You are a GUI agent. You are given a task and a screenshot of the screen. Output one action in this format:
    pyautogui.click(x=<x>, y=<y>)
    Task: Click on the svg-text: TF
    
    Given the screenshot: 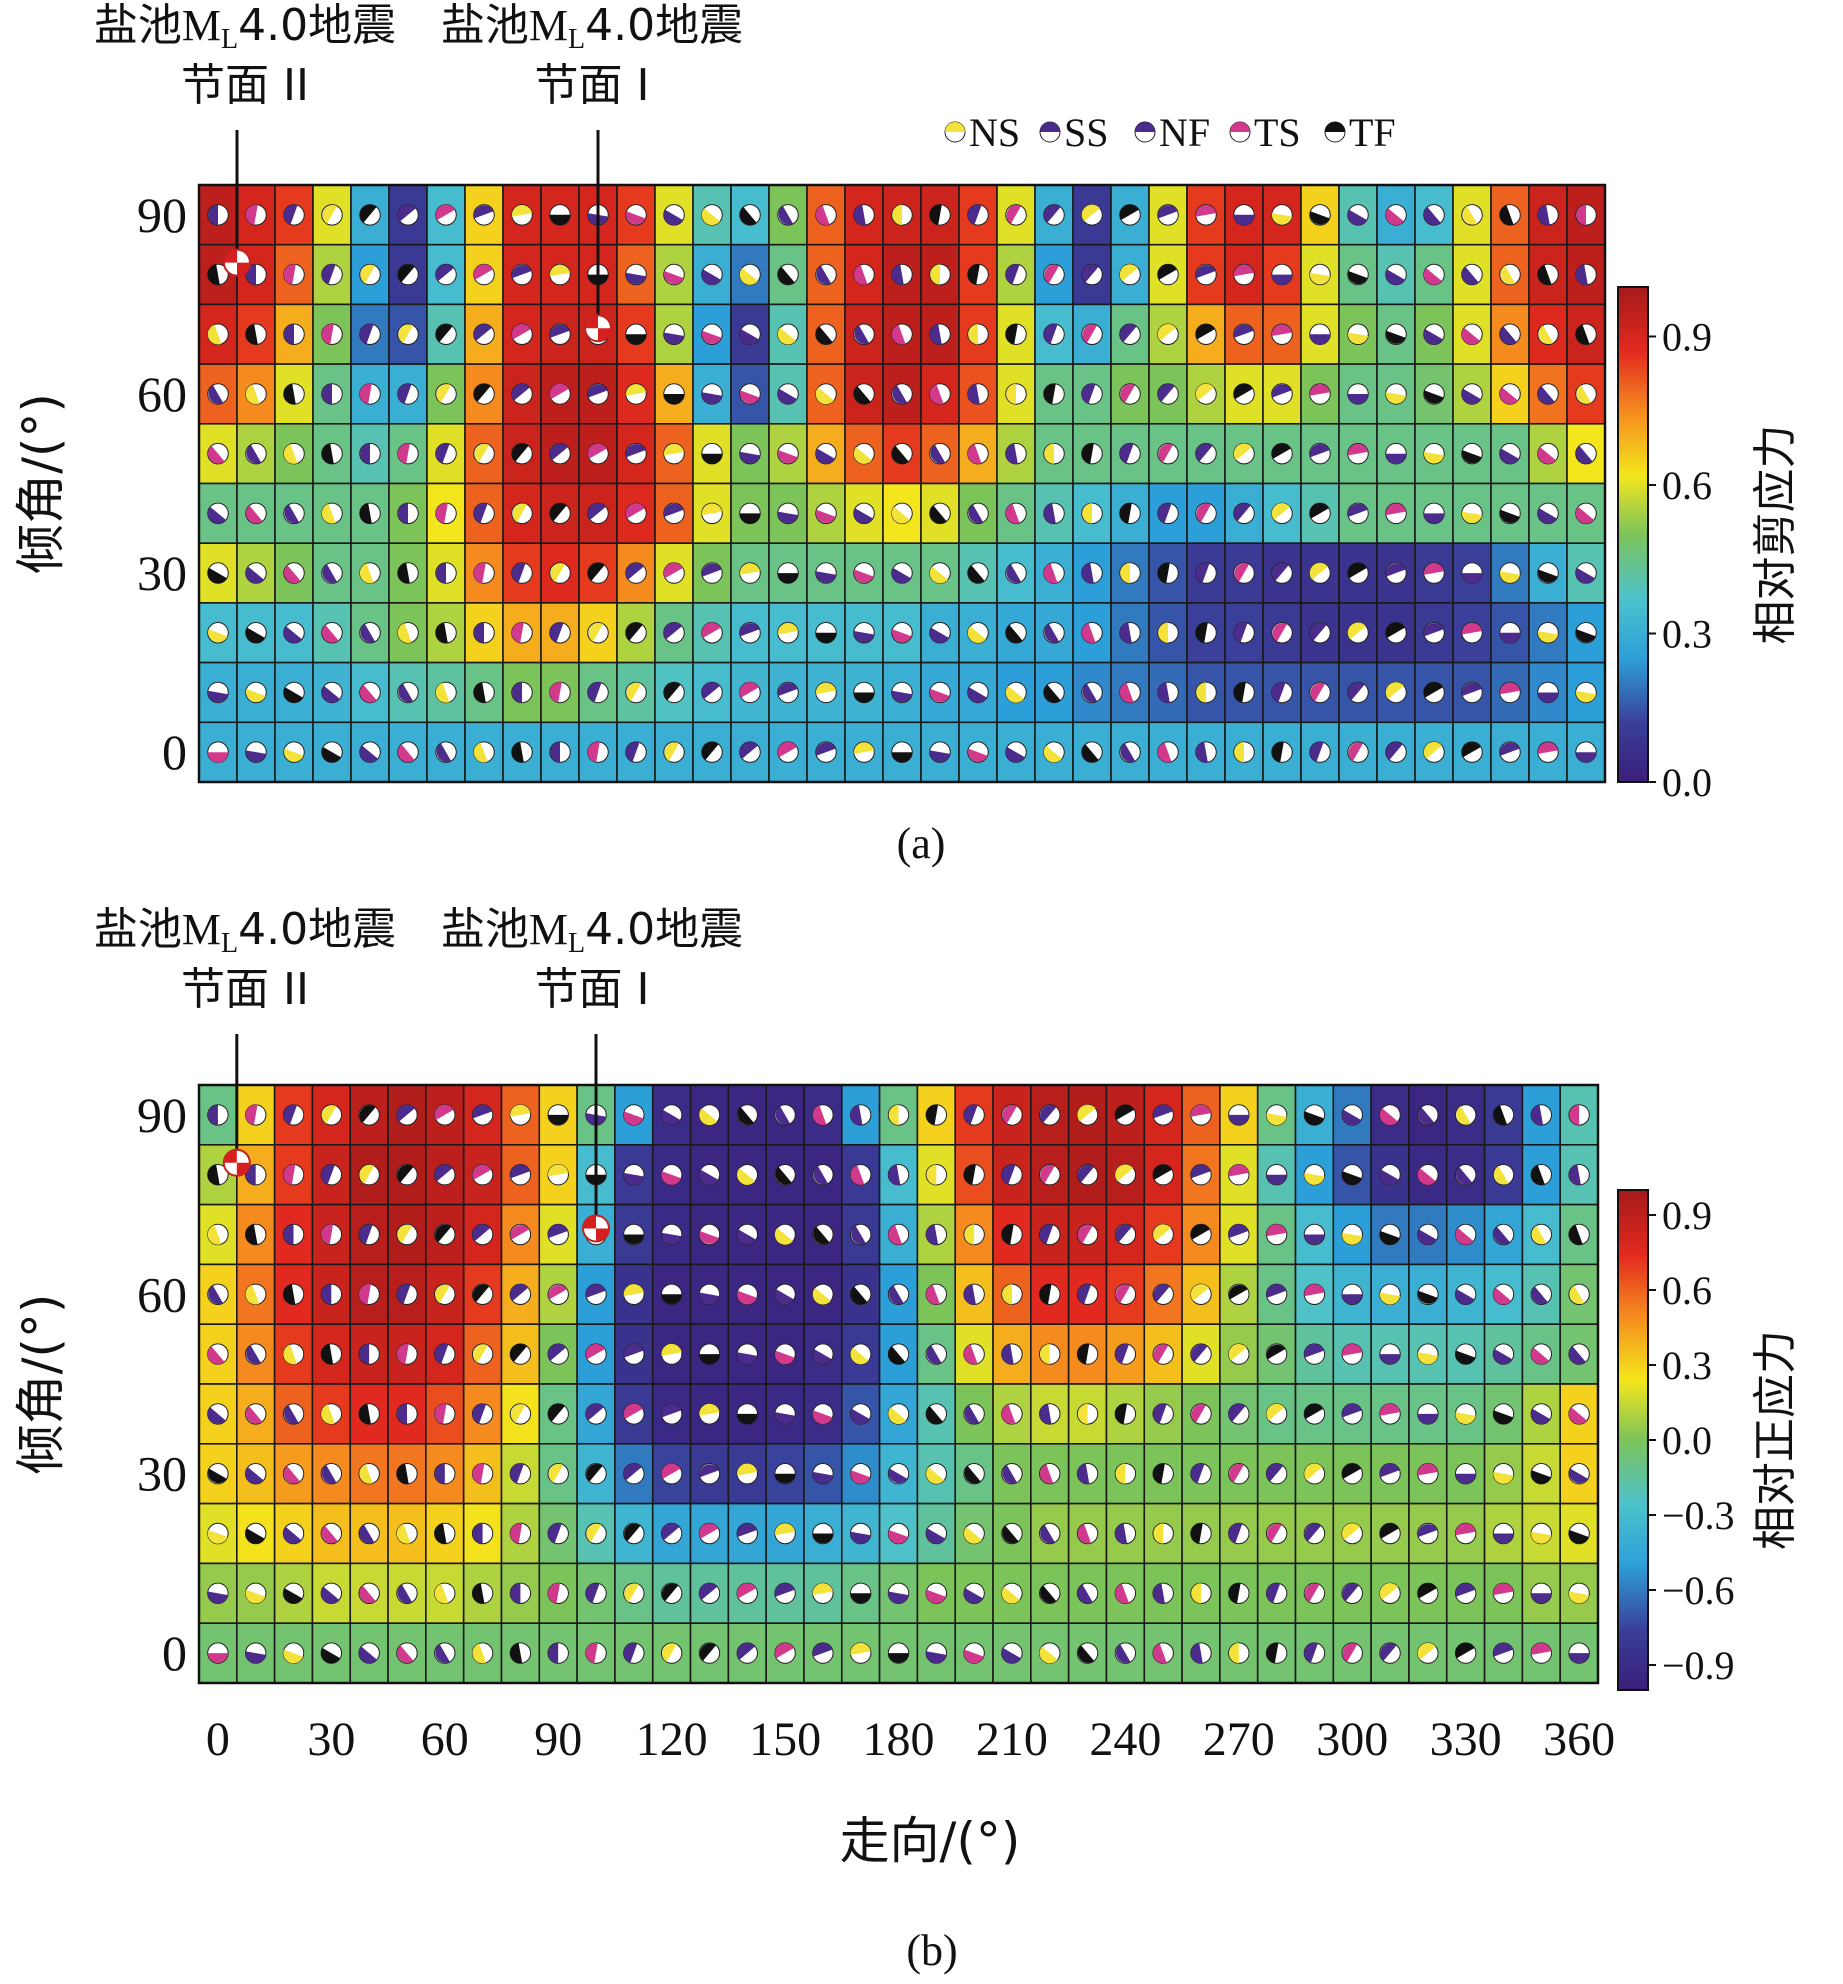 What is the action you would take?
    pyautogui.click(x=1372, y=132)
    